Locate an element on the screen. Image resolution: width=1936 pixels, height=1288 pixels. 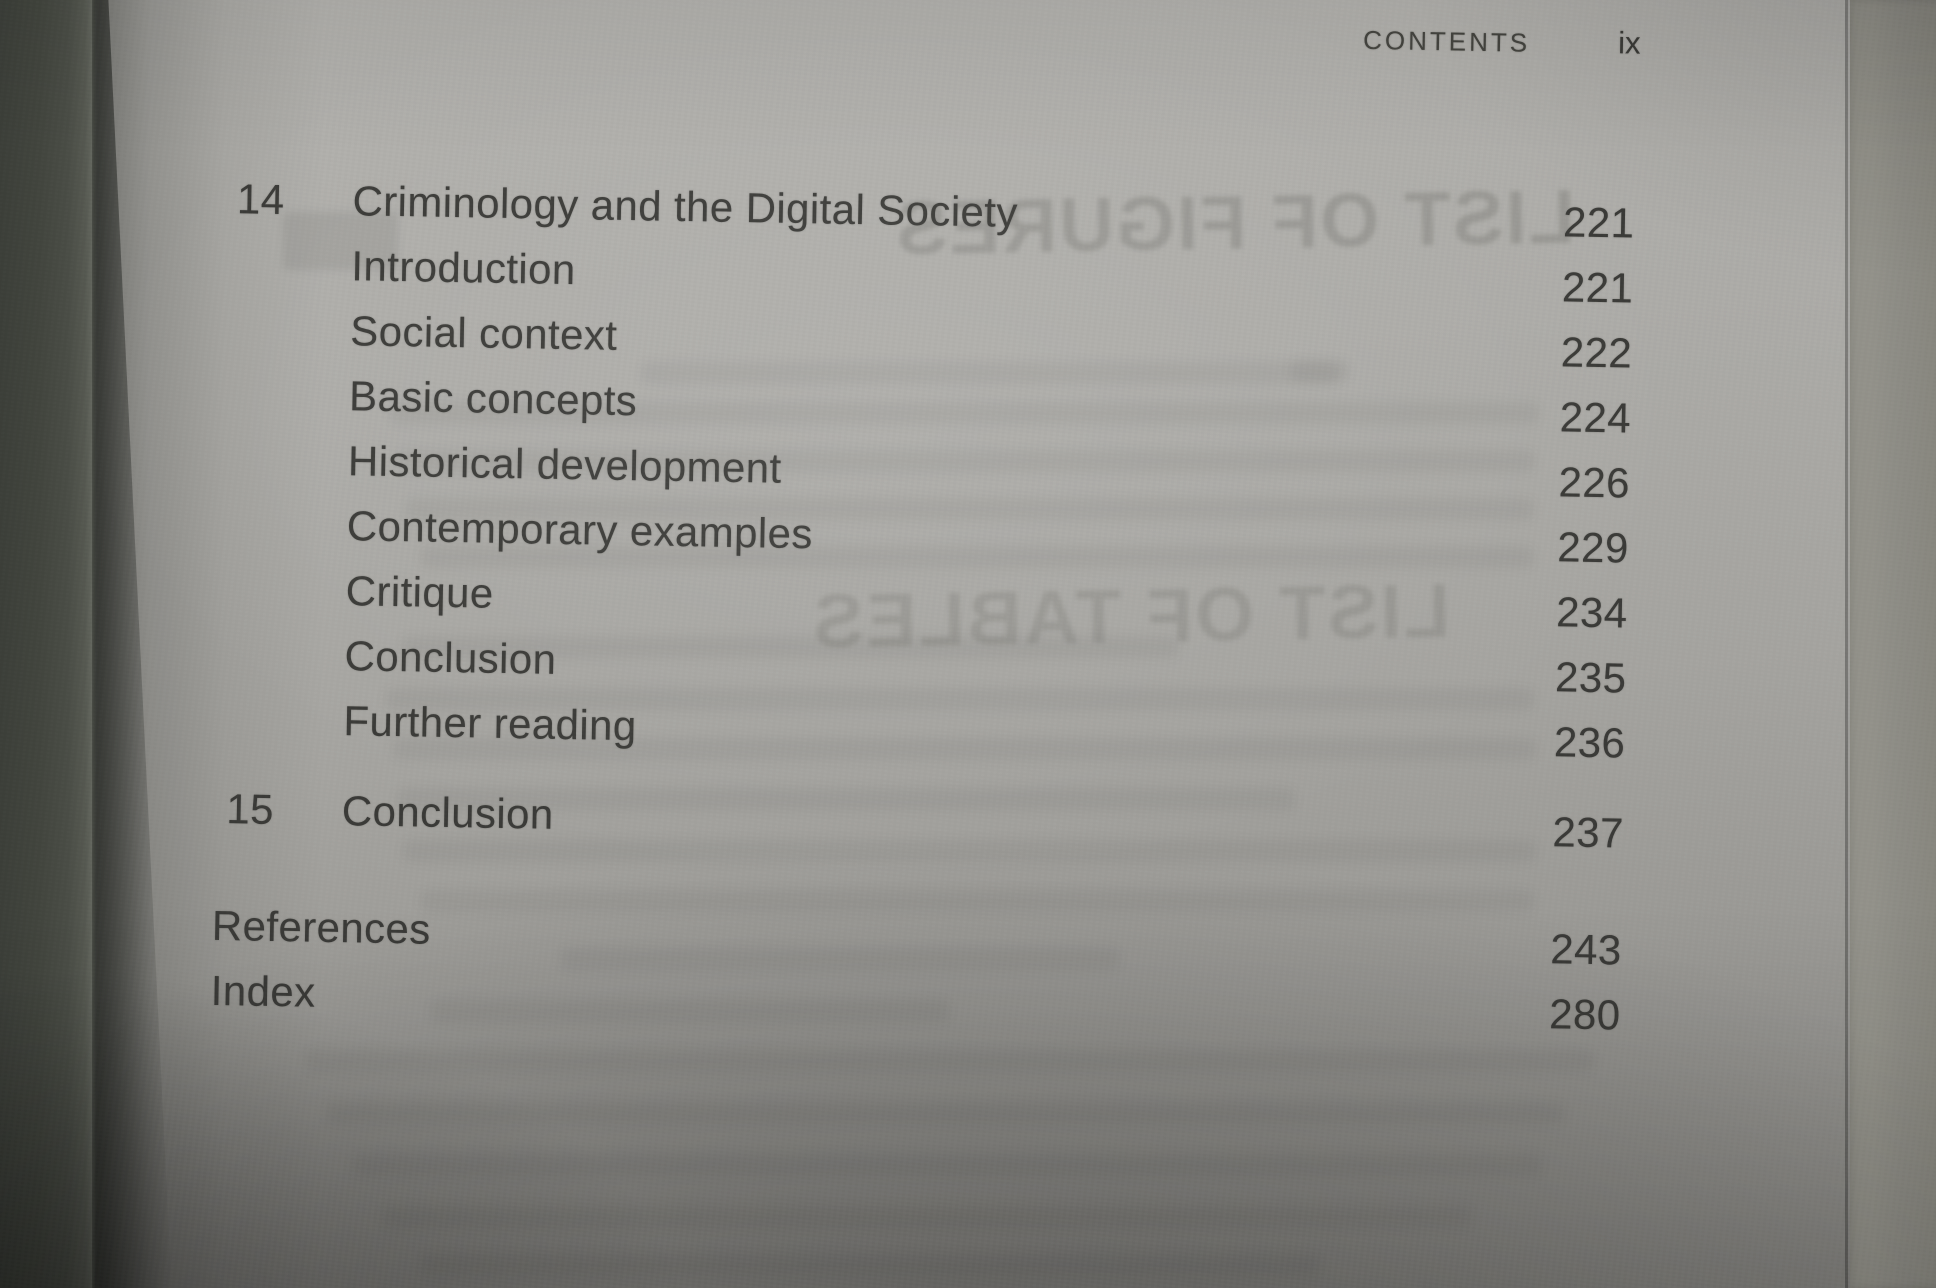
book-gutter-edge is located at coordinates (48, 644).